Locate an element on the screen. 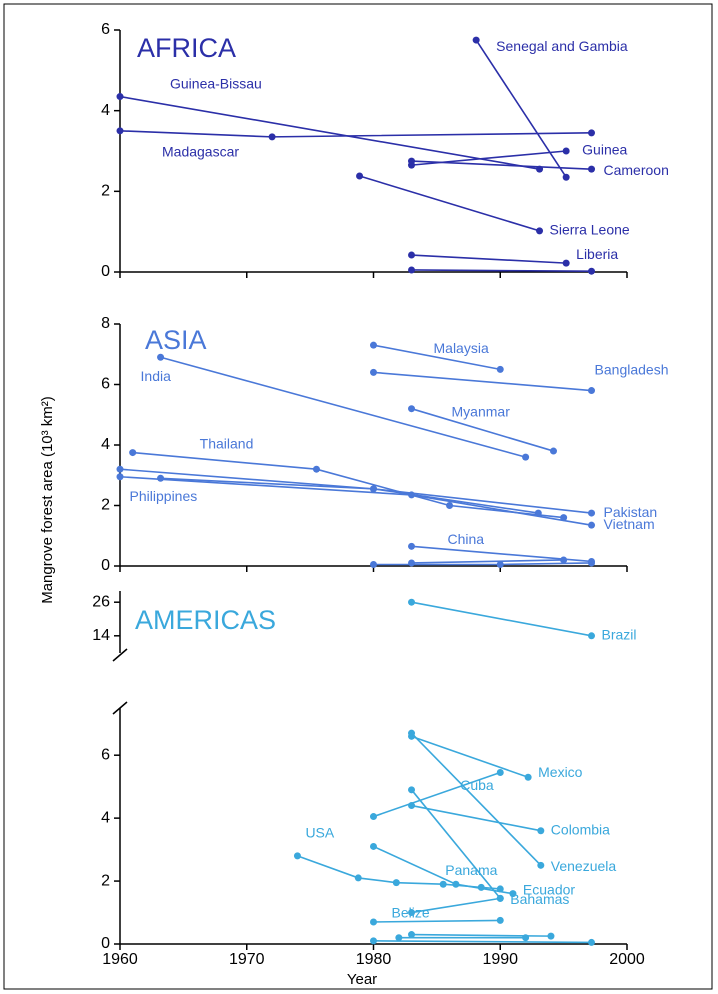  series-label: USA is located at coordinates (319, 833).